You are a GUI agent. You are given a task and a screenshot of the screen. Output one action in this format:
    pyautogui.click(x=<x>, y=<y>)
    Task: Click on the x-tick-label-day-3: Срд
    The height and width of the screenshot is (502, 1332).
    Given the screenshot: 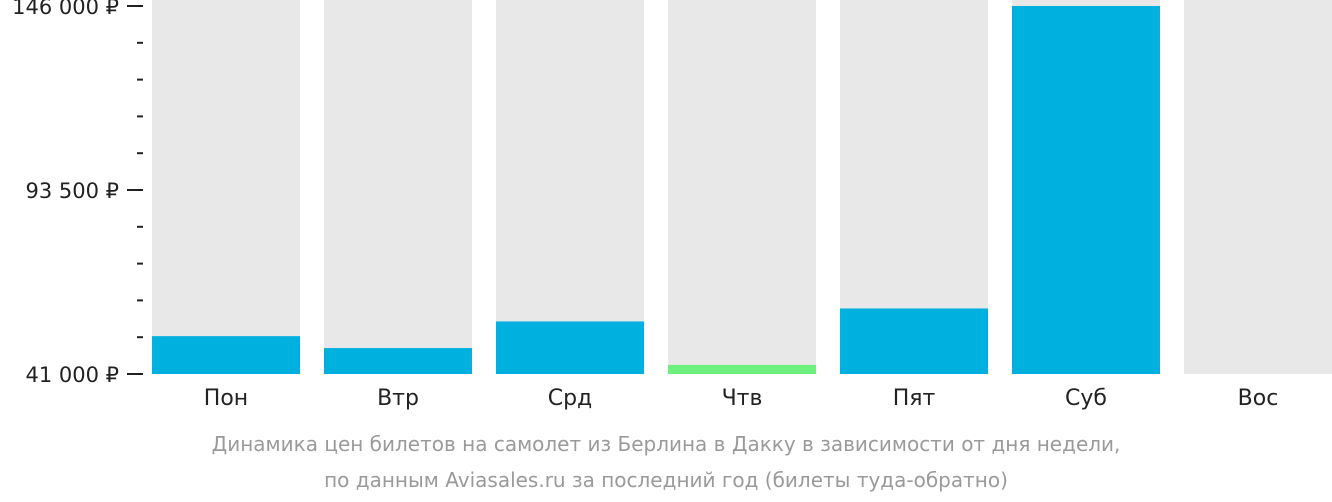 What is the action you would take?
    pyautogui.click(x=570, y=398)
    